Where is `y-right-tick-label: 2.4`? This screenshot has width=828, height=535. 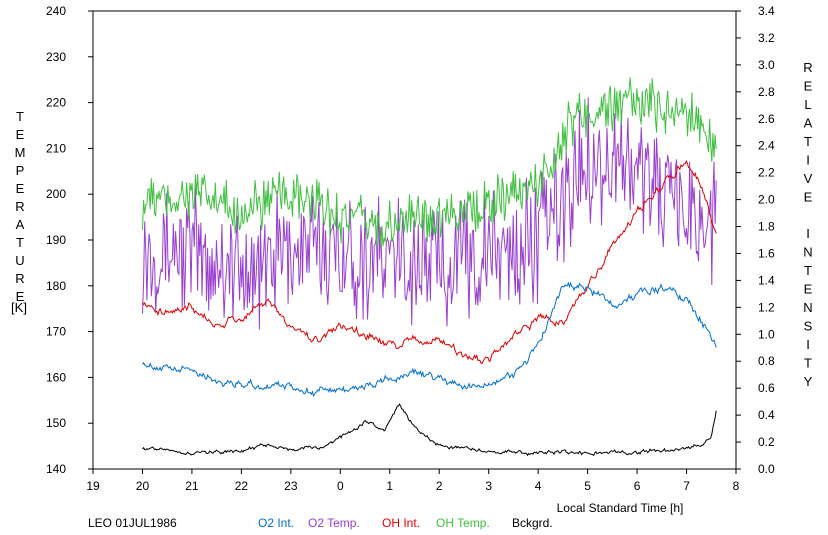
y-right-tick-label: 2.4 is located at coordinates (766, 146).